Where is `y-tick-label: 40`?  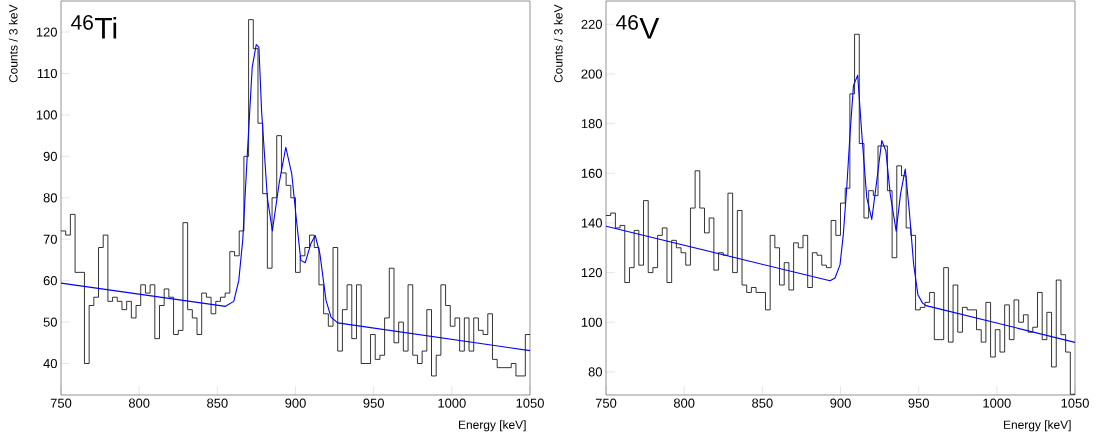 y-tick-label: 40 is located at coordinates (50, 363).